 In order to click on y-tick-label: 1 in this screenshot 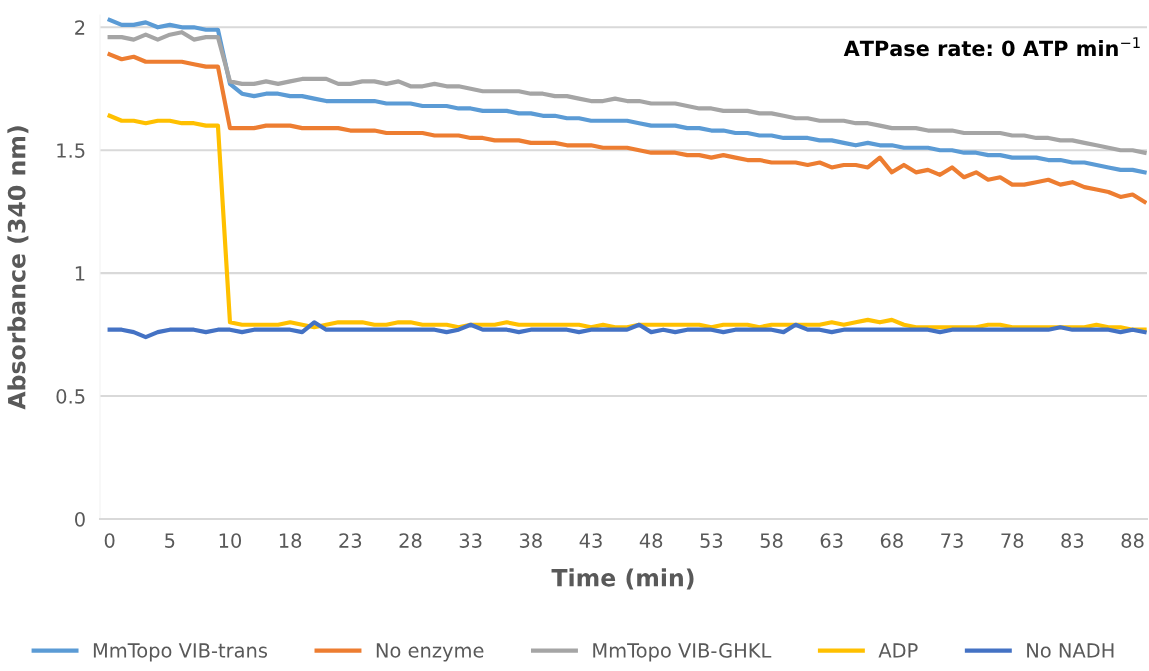, I will do `click(80, 273)`.